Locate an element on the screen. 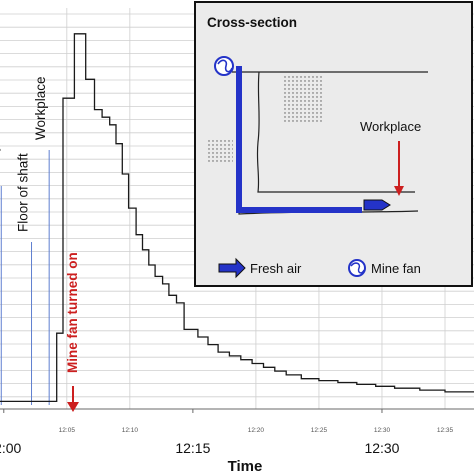  minor-tick-label: 12:25 is located at coordinates (319, 430).